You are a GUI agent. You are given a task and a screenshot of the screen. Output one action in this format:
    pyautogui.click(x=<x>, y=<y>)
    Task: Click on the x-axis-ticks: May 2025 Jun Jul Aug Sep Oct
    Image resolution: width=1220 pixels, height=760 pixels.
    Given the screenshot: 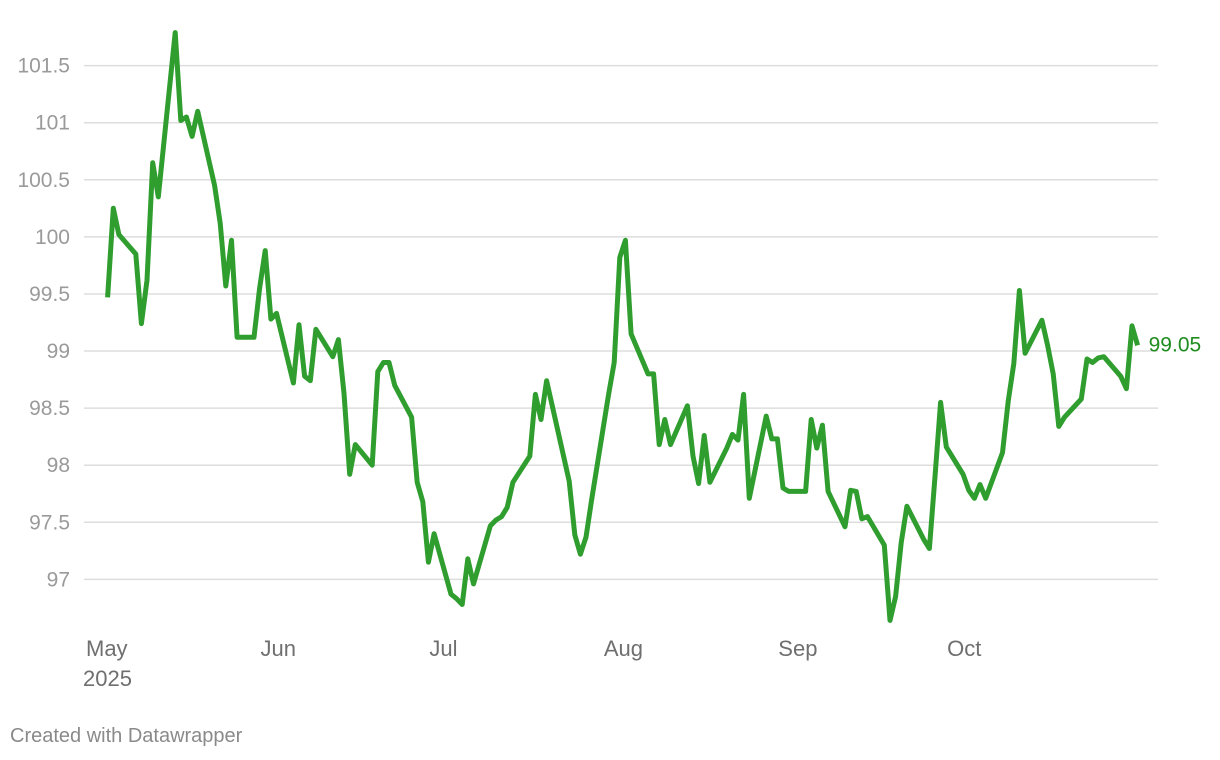 What is the action you would take?
    pyautogui.click(x=532, y=663)
    